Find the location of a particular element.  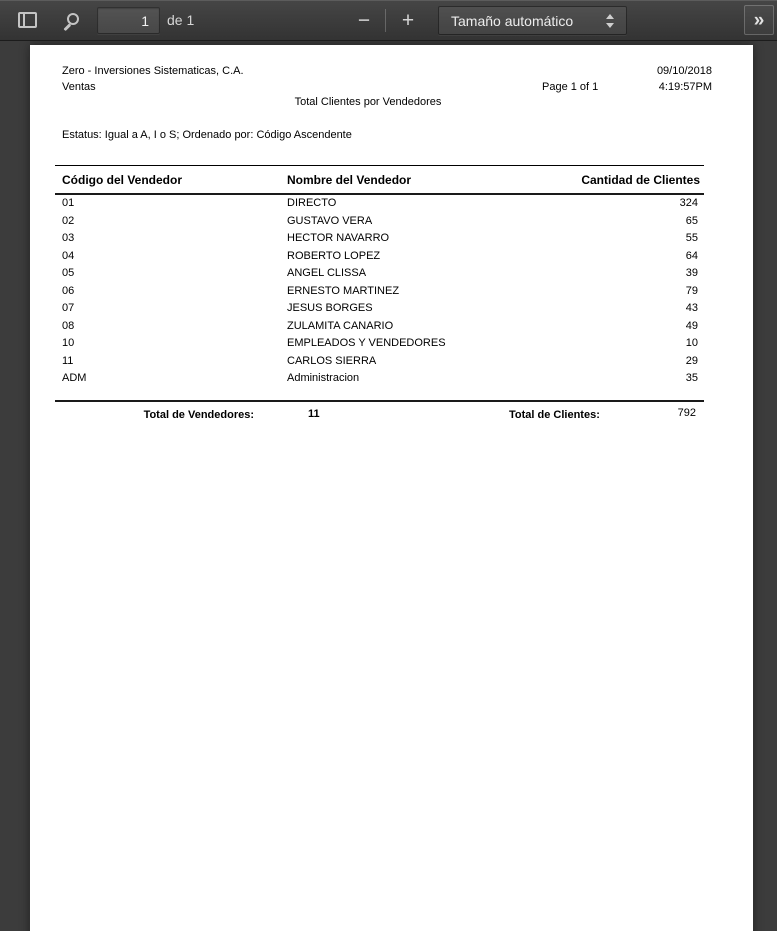

secondary-toolbar-toggle-button: » is located at coordinates (759, 20).